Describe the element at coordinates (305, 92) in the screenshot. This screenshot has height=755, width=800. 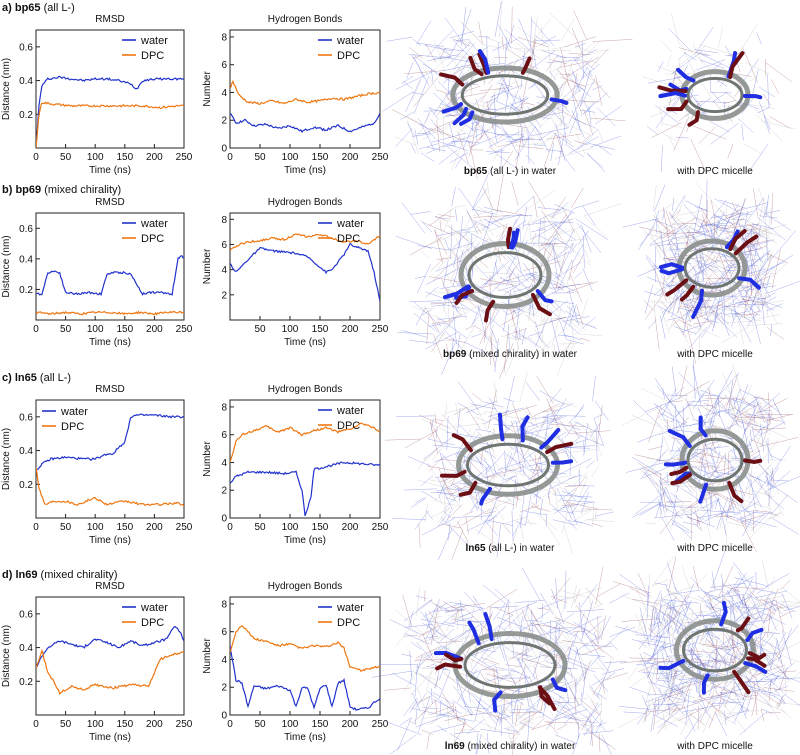
I see `series-line-dpc` at that location.